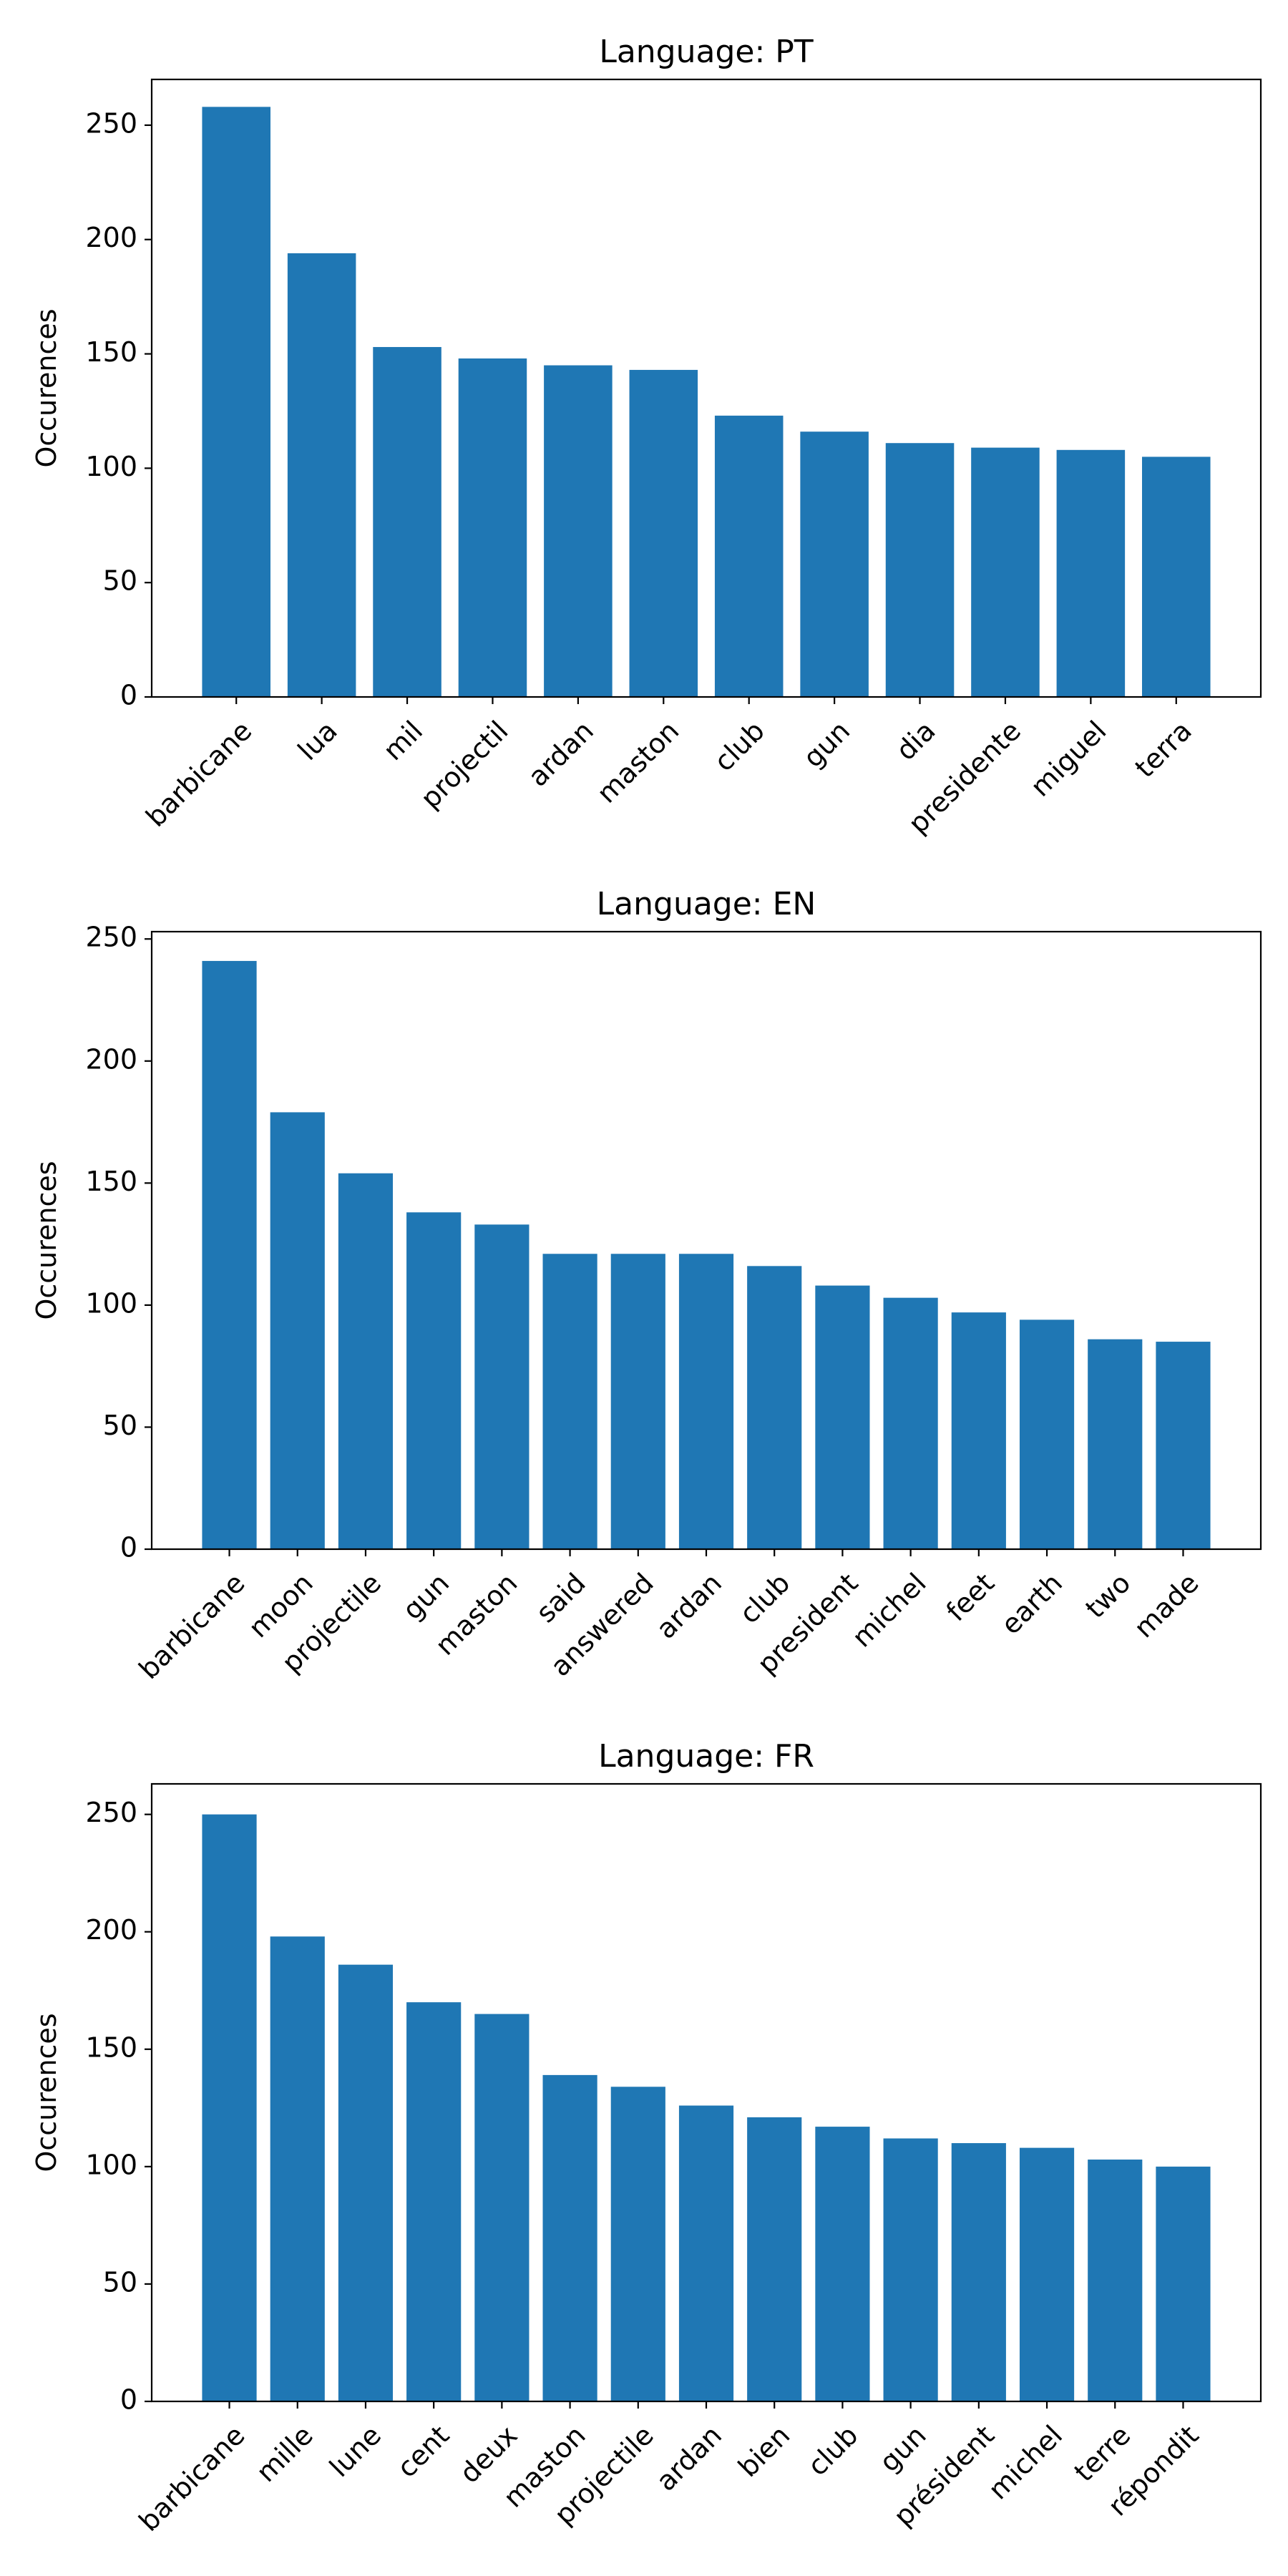 Image resolution: width=1288 pixels, height=2576 pixels. I want to click on chart-title: Language: EN, so click(706, 904).